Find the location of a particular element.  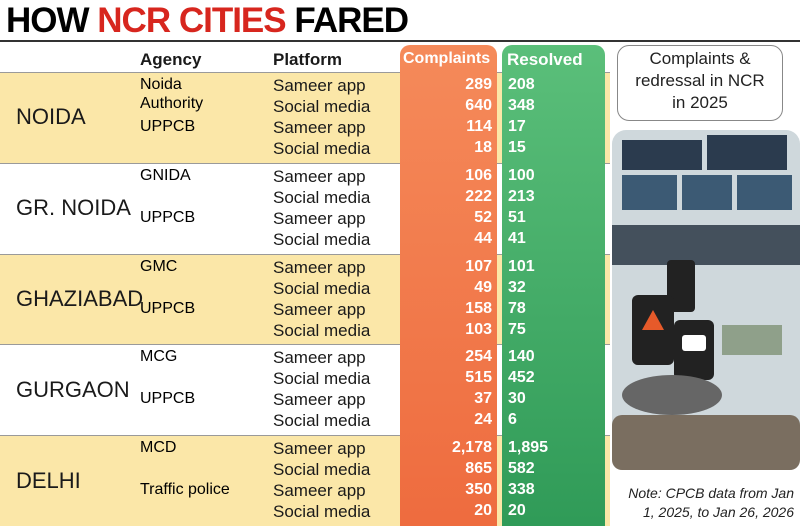

resolved-value: 582 is located at coordinates (521, 469).